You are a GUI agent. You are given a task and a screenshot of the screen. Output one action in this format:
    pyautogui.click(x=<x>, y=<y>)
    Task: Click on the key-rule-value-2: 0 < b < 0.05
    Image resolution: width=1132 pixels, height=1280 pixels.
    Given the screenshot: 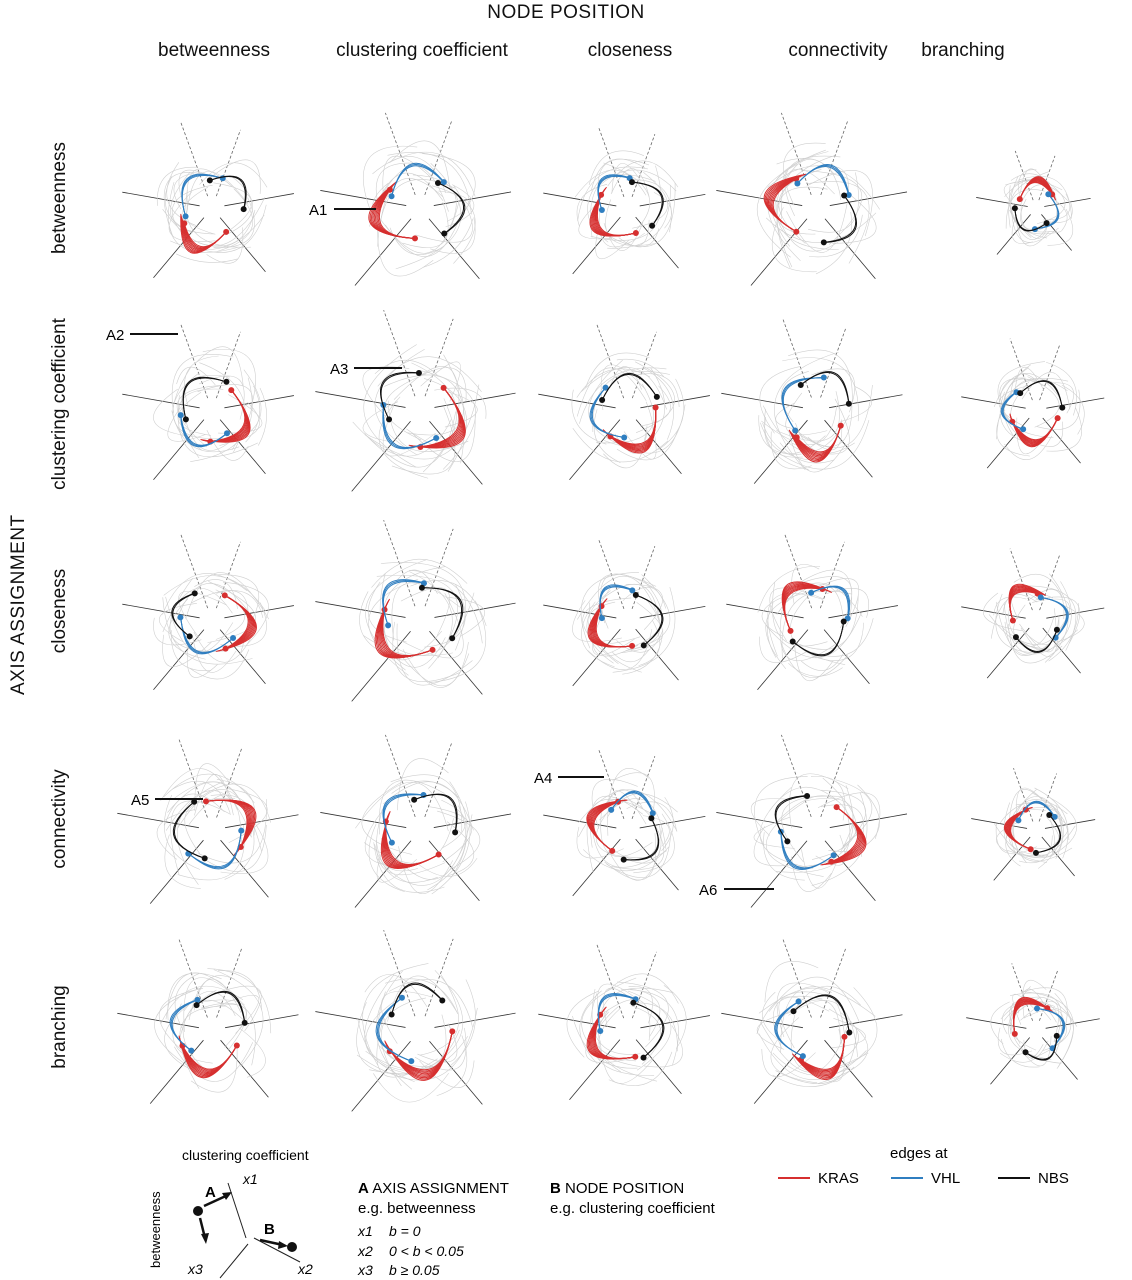 What is the action you would take?
    pyautogui.click(x=426, y=1251)
    